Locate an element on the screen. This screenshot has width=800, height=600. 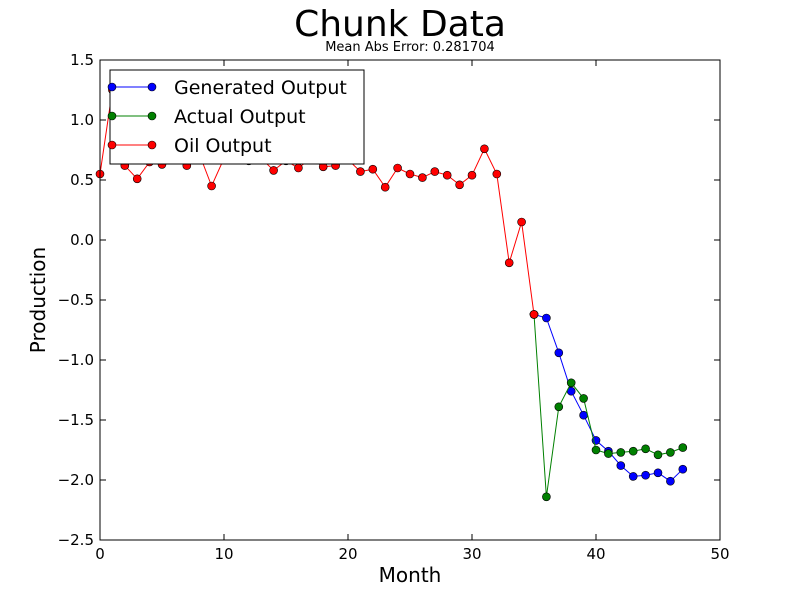
x-tick-label: 40 is located at coordinates (595, 554).